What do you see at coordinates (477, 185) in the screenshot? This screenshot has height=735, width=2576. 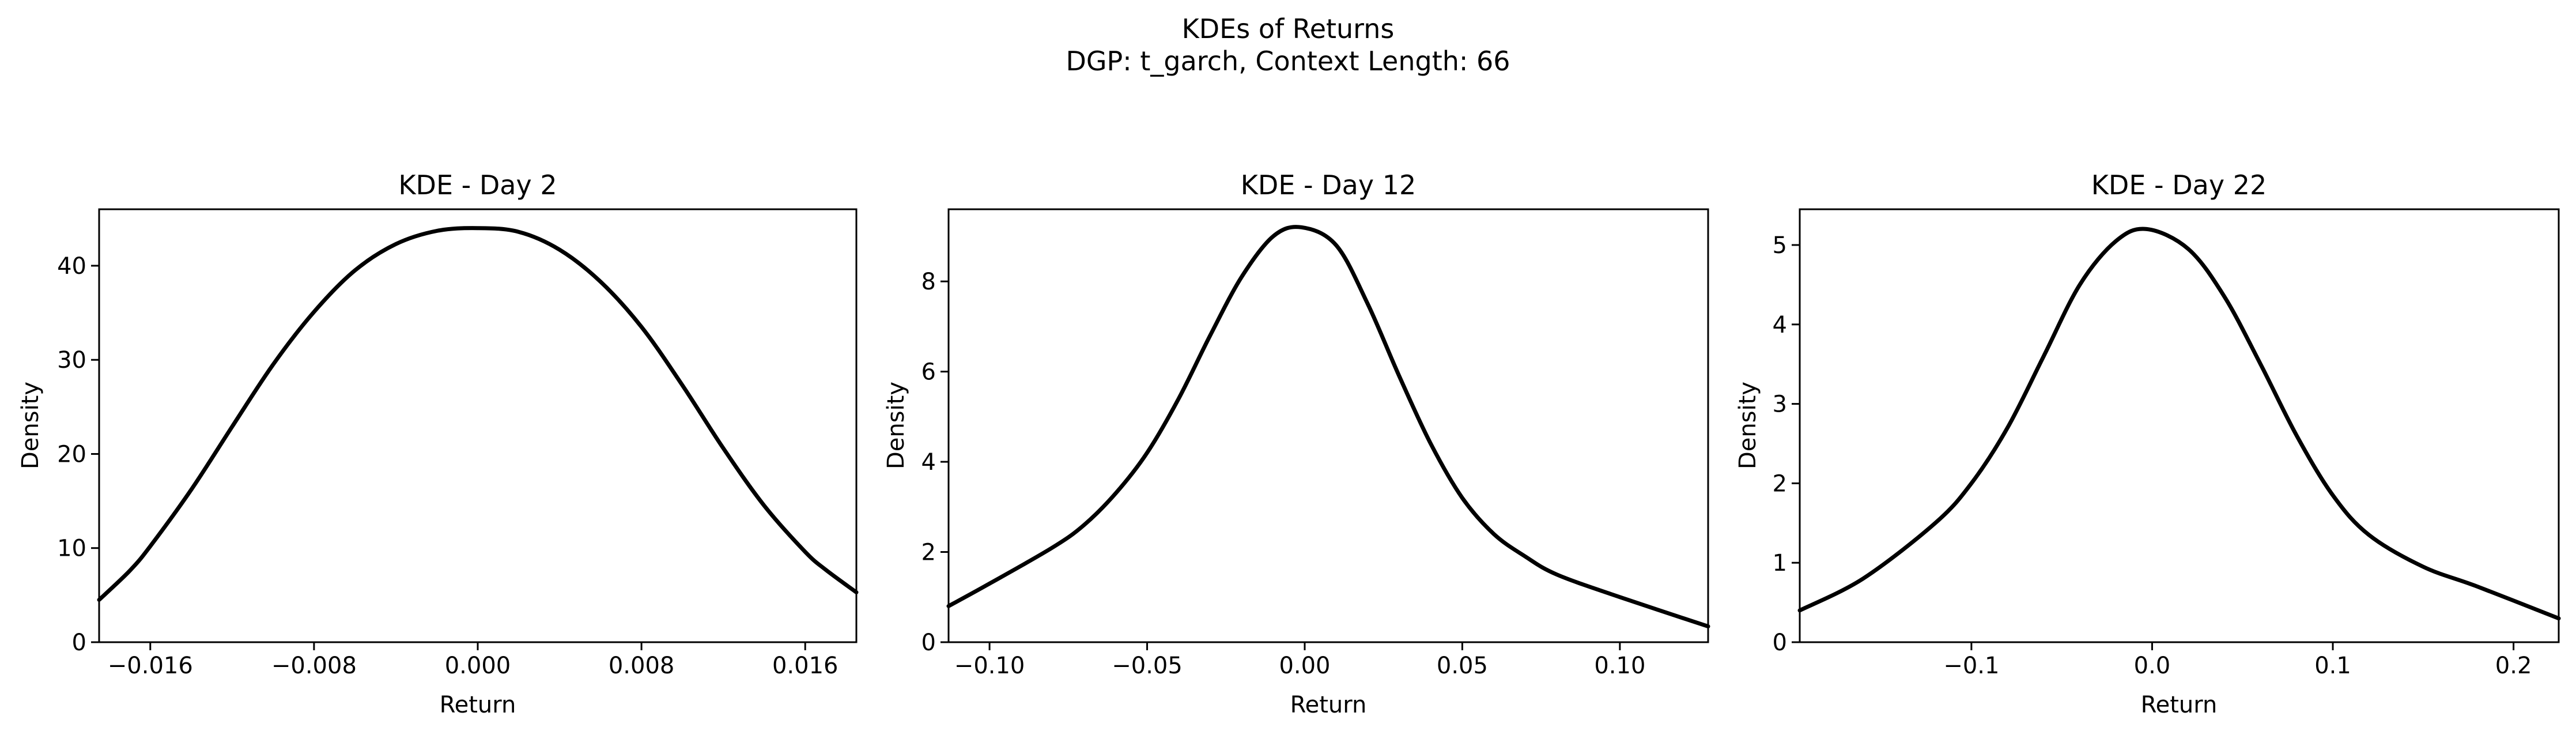 I see `panel-title: KDE - Day 2` at bounding box center [477, 185].